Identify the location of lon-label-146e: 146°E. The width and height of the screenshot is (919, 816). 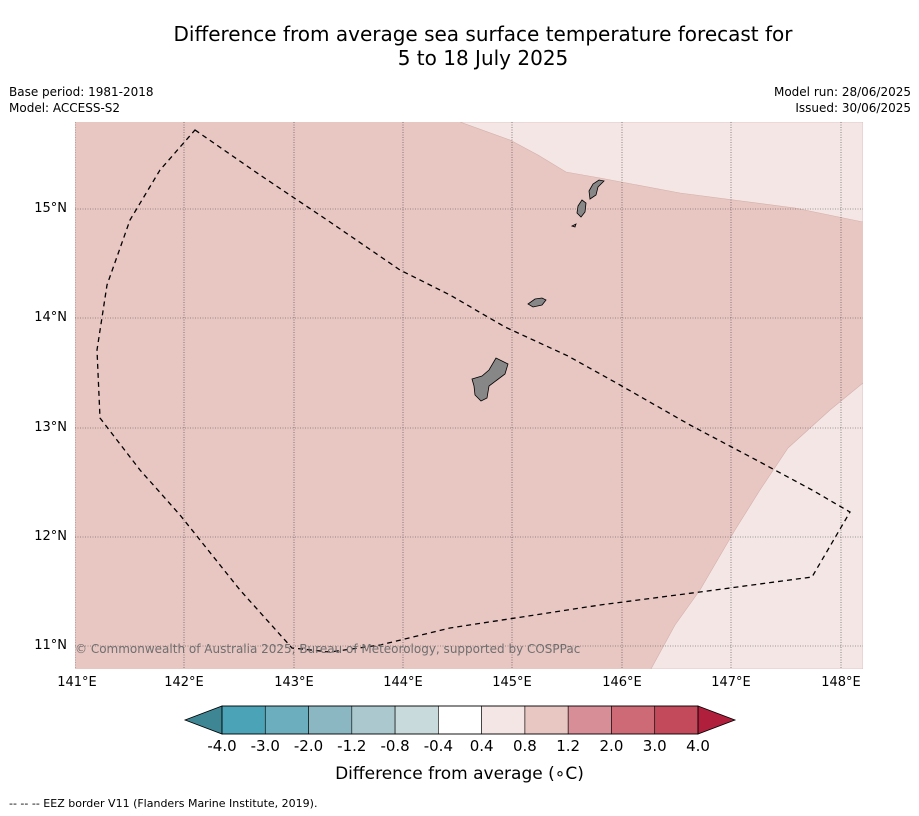
(622, 682).